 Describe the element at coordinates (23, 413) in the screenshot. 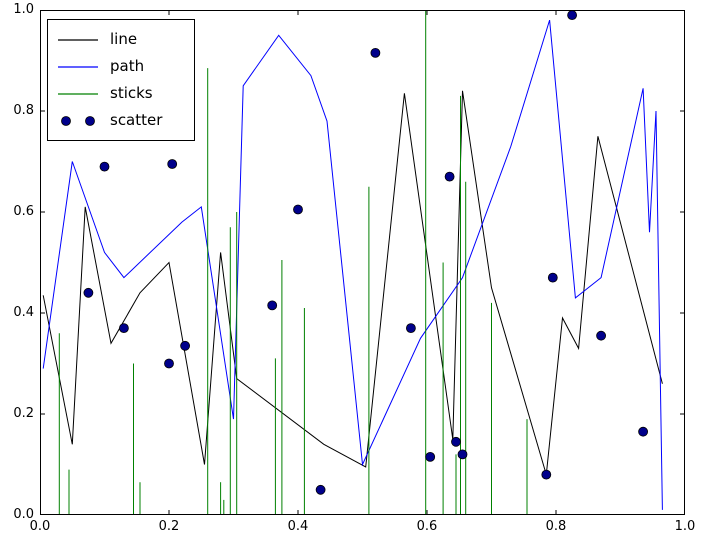

I see `y-tick-label: 0.2` at that location.